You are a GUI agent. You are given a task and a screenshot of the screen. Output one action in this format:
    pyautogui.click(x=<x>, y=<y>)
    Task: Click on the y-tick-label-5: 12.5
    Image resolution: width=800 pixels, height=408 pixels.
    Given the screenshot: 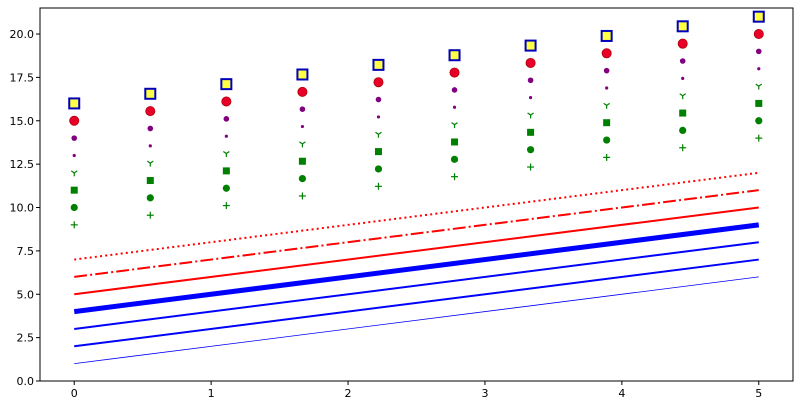 What is the action you would take?
    pyautogui.click(x=22, y=164)
    